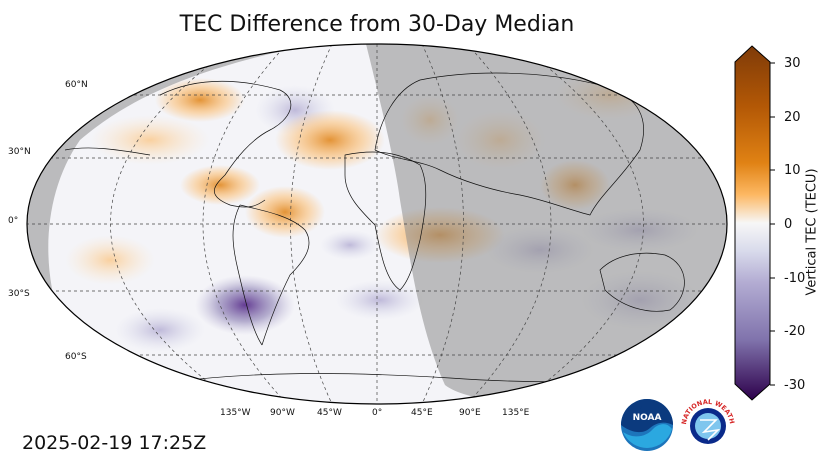  What do you see at coordinates (114, 443) in the screenshot?
I see `timestamp: 2025-02-19 17:25Z` at bounding box center [114, 443].